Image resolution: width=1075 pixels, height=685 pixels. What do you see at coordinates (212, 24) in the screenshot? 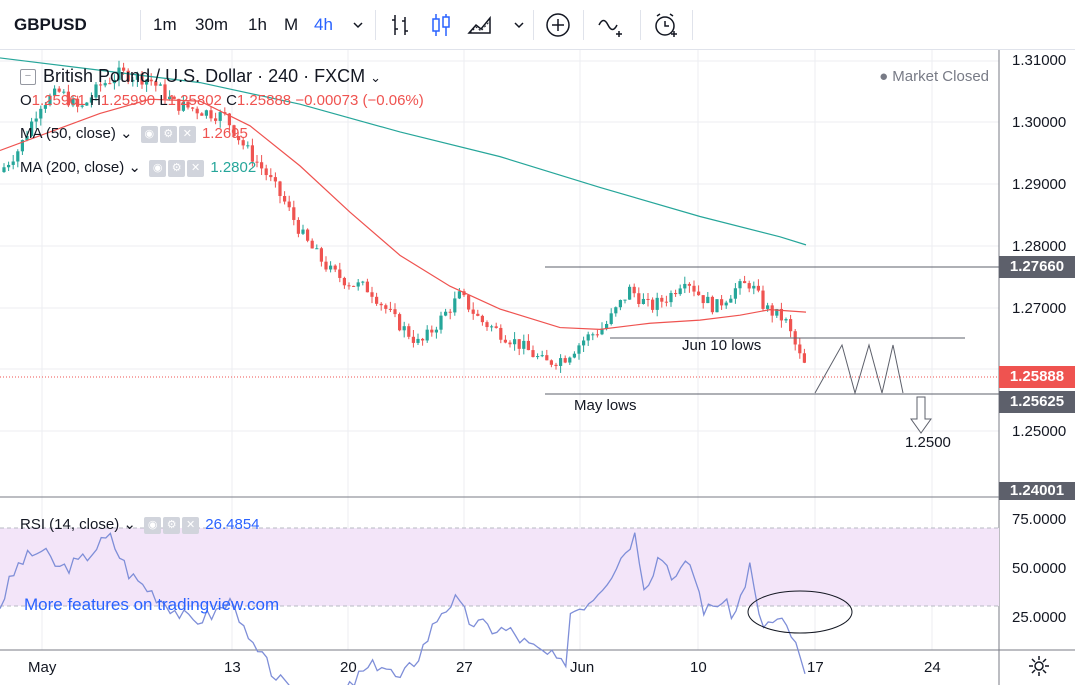
I see `interval-30m: 30m` at bounding box center [212, 24].